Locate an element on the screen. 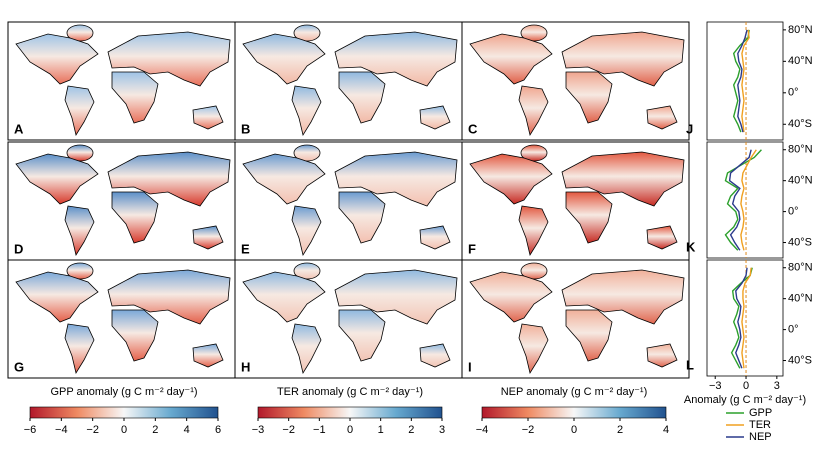 The height and width of the screenshot is (460, 816). panel-letter: I is located at coordinates (470, 366).